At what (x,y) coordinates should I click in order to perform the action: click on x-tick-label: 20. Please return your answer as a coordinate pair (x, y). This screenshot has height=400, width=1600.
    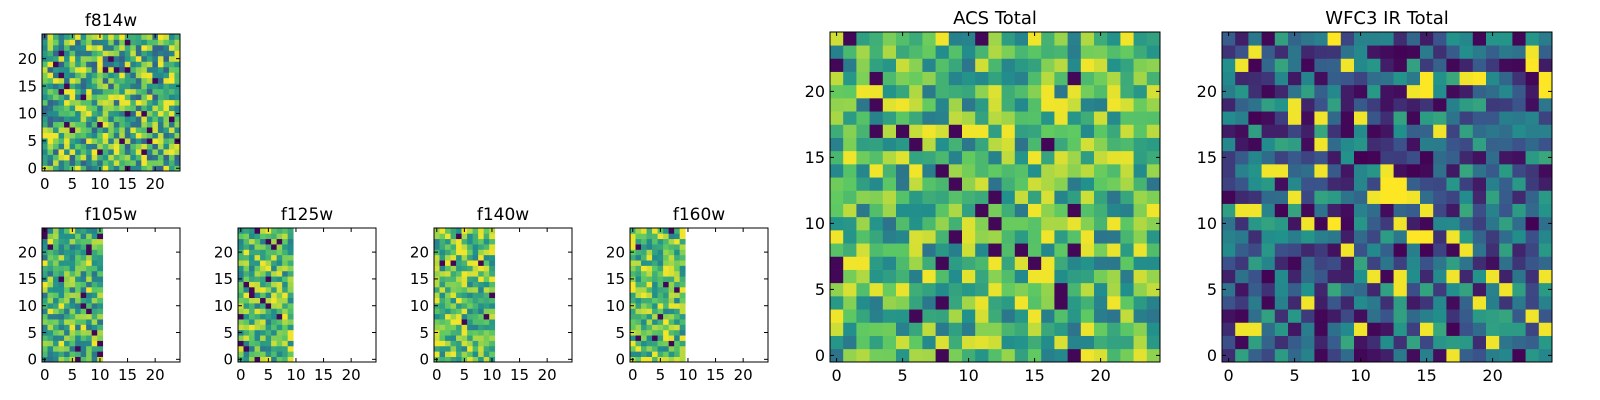
    Looking at the image, I should click on (743, 375).